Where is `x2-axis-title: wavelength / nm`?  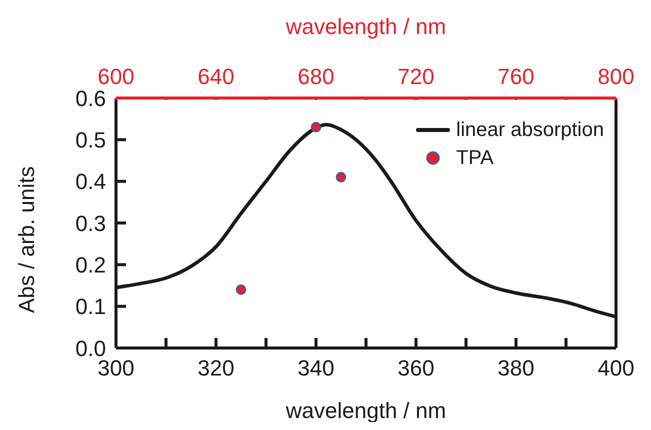
x2-axis-title: wavelength / nm is located at coordinates (365, 26).